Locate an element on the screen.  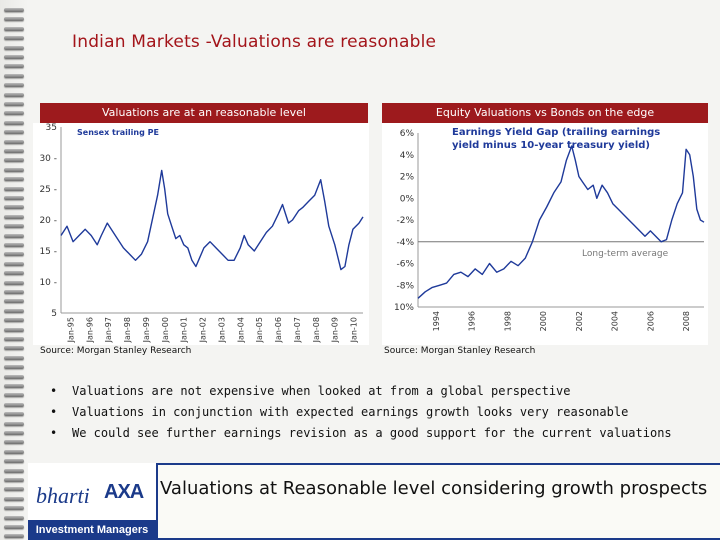
x-tick-label: 1998 is located at coordinates (507, 321).